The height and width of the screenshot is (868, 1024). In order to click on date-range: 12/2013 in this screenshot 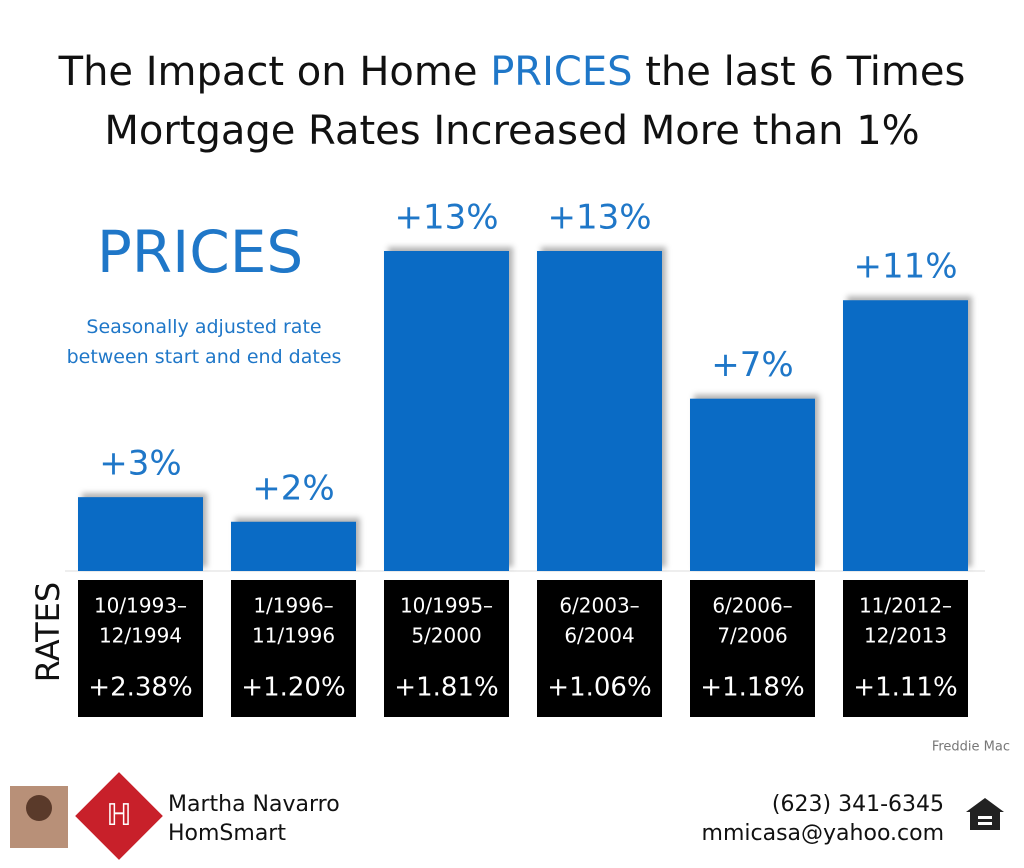, I will do `click(905, 636)`.